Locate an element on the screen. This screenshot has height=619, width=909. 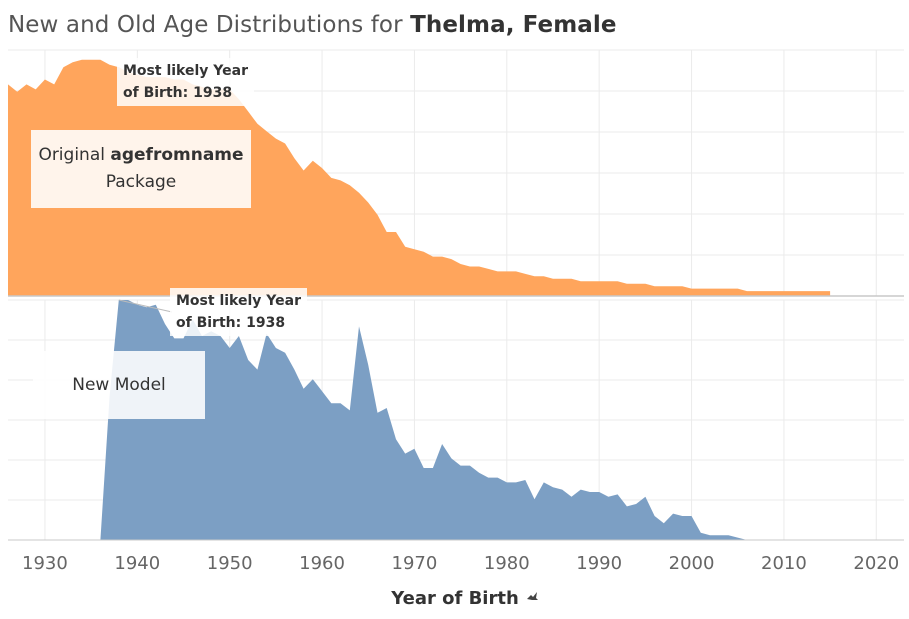
original-annotation-value: 1938 is located at coordinates (213, 93).